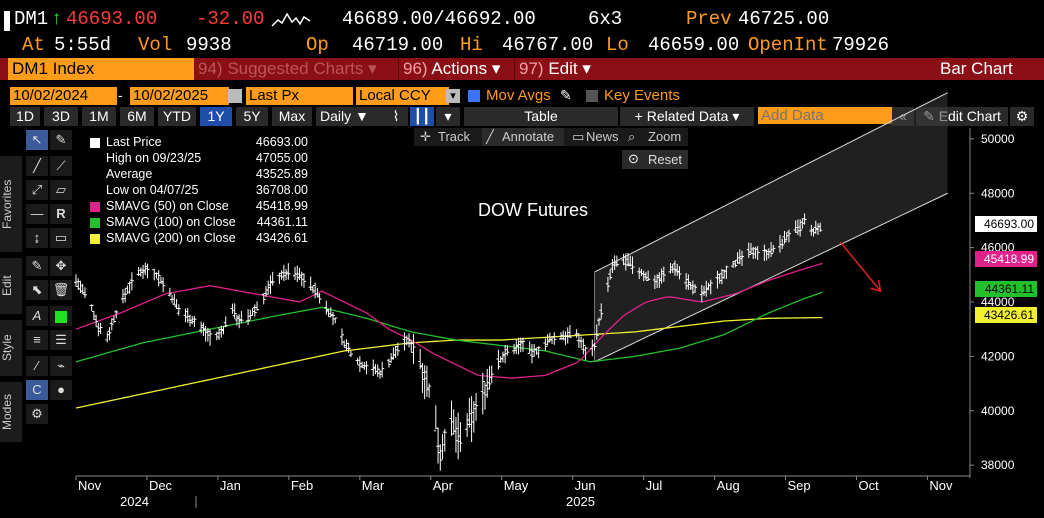 The image size is (1044, 518). Describe the element at coordinates (198, 238) in the screenshot. I see `legend-row: SMAVG (200) on Close 43426.61` at that location.